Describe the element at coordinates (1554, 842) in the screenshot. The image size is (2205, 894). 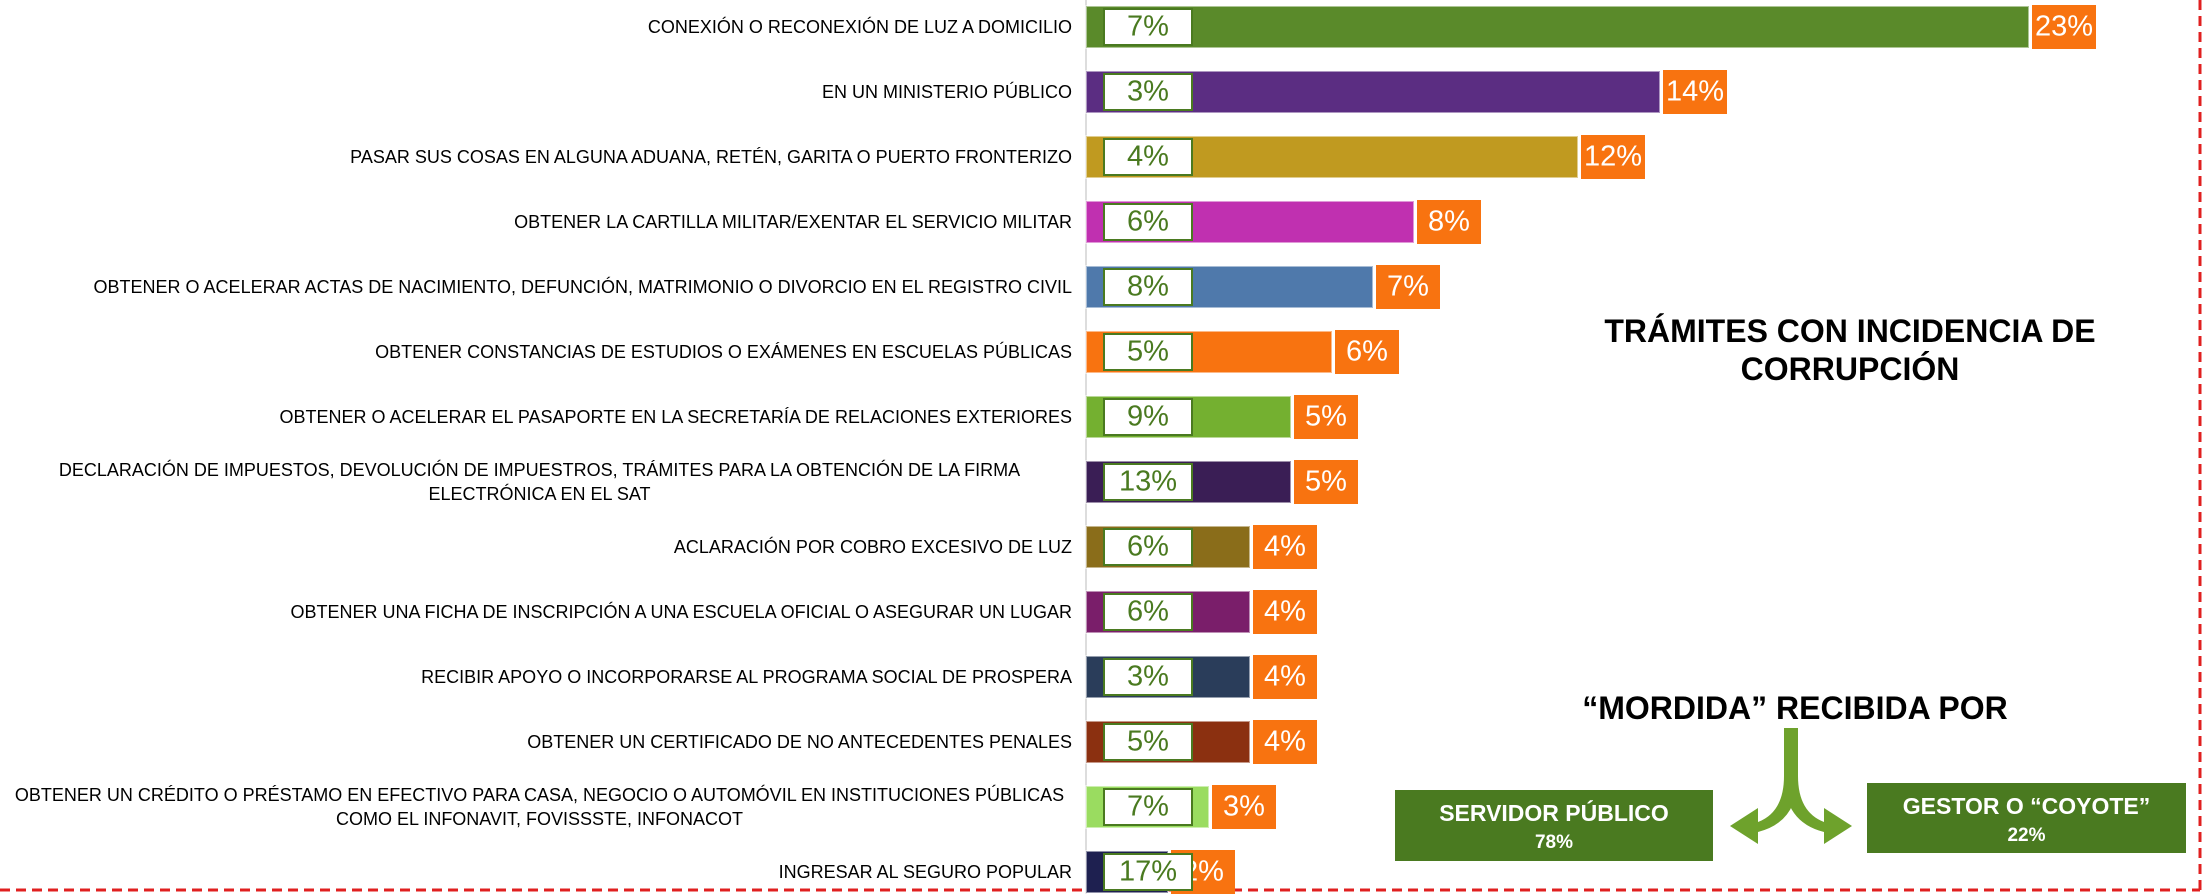
I see `annotation-box-value: 78%` at that location.